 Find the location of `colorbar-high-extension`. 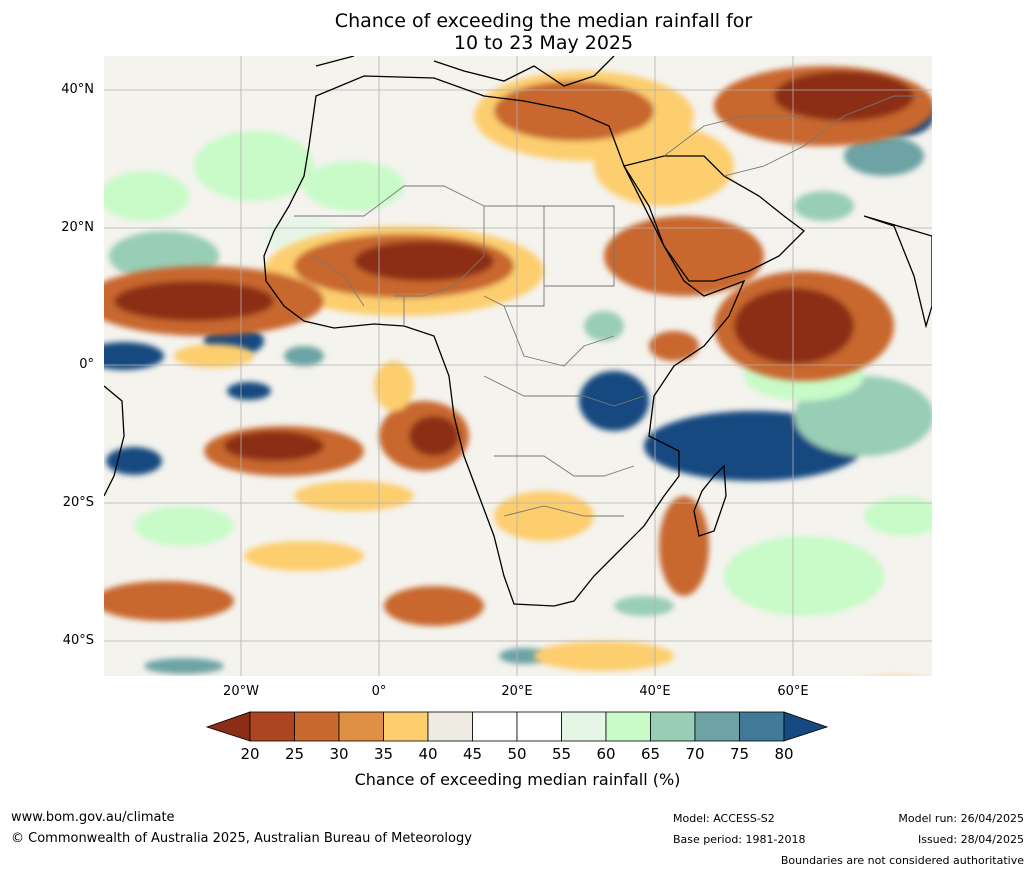

colorbar-high-extension is located at coordinates (806, 726).